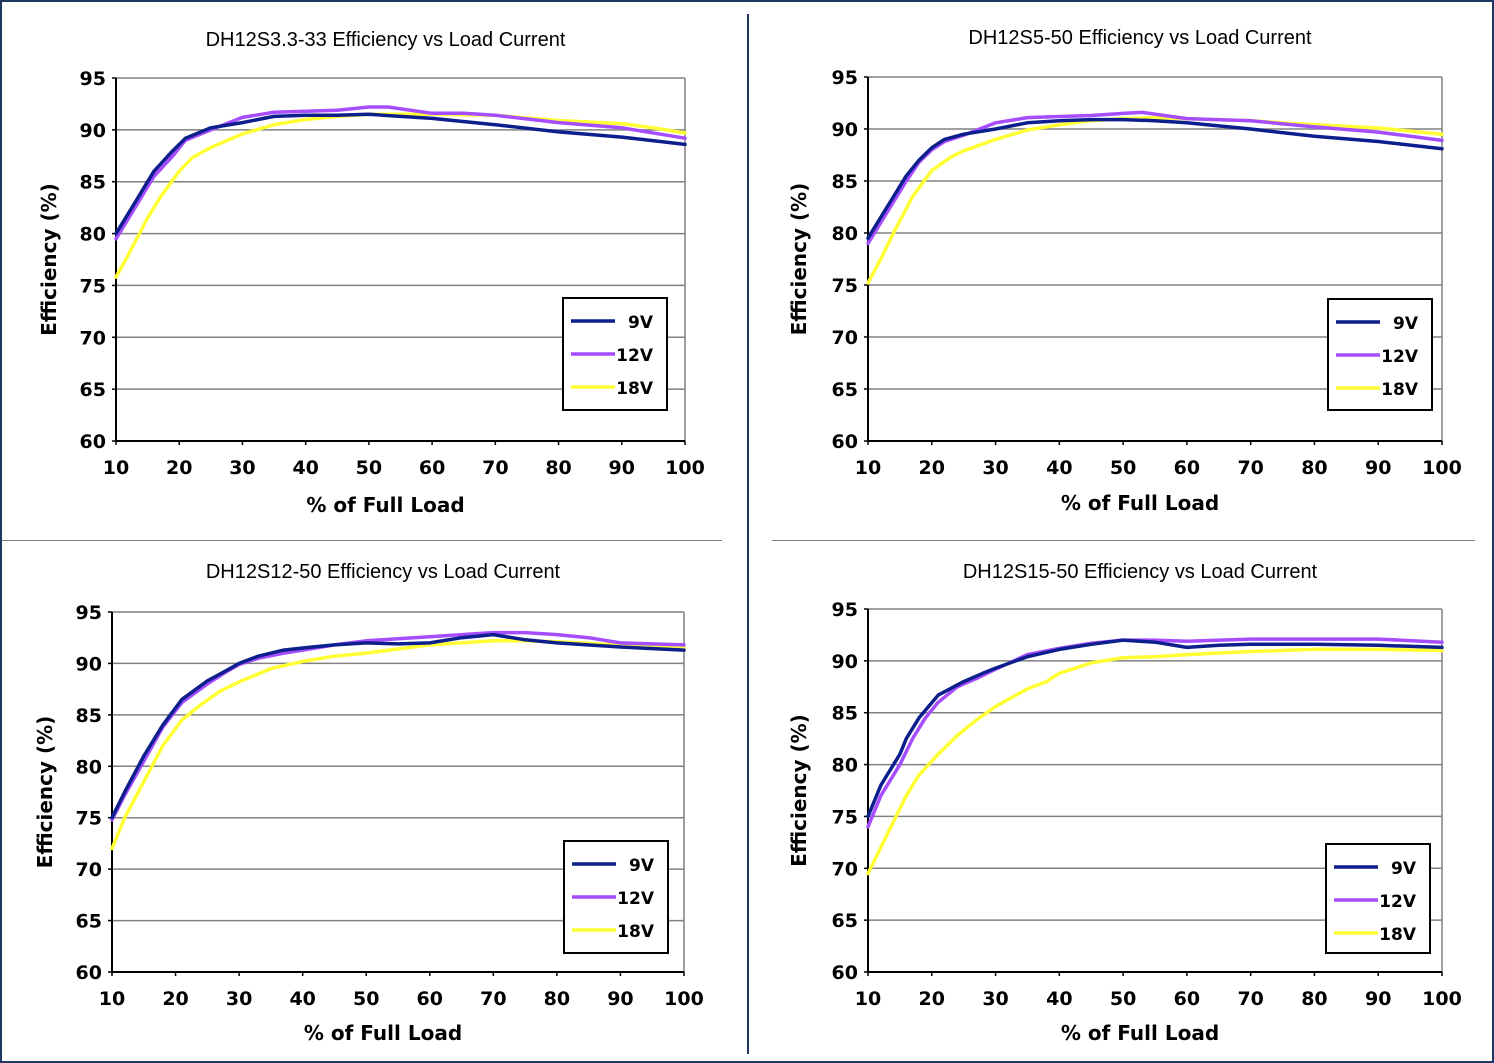 Image resolution: width=1494 pixels, height=1063 pixels. What do you see at coordinates (636, 932) in the screenshot?
I see `chart-2-legend-label-18v: 18V` at bounding box center [636, 932].